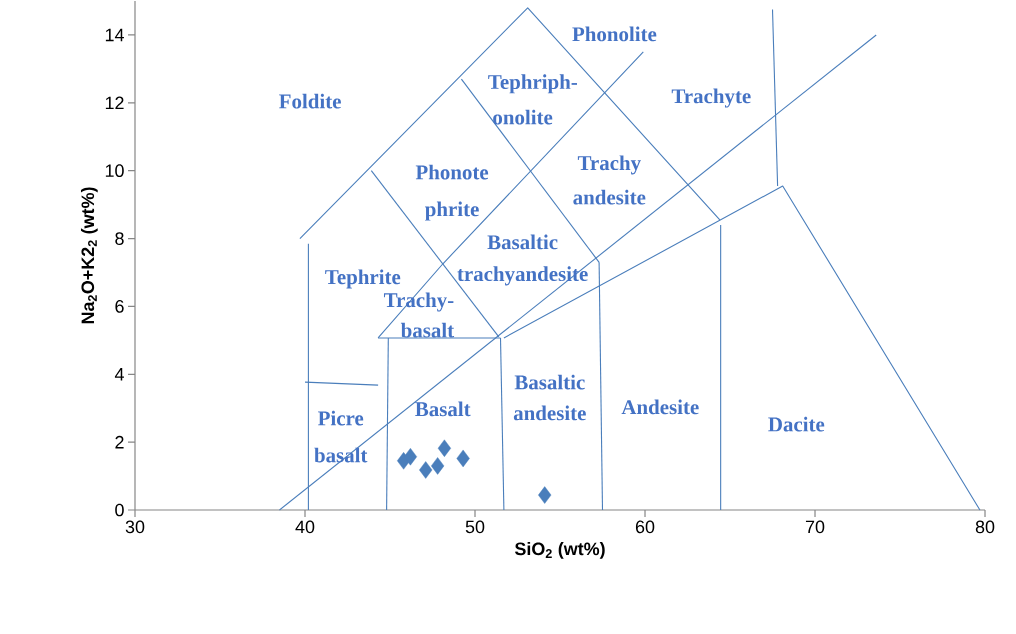  Describe the element at coordinates (305, 527) in the screenshot. I see `x-tick-label: 40` at that location.